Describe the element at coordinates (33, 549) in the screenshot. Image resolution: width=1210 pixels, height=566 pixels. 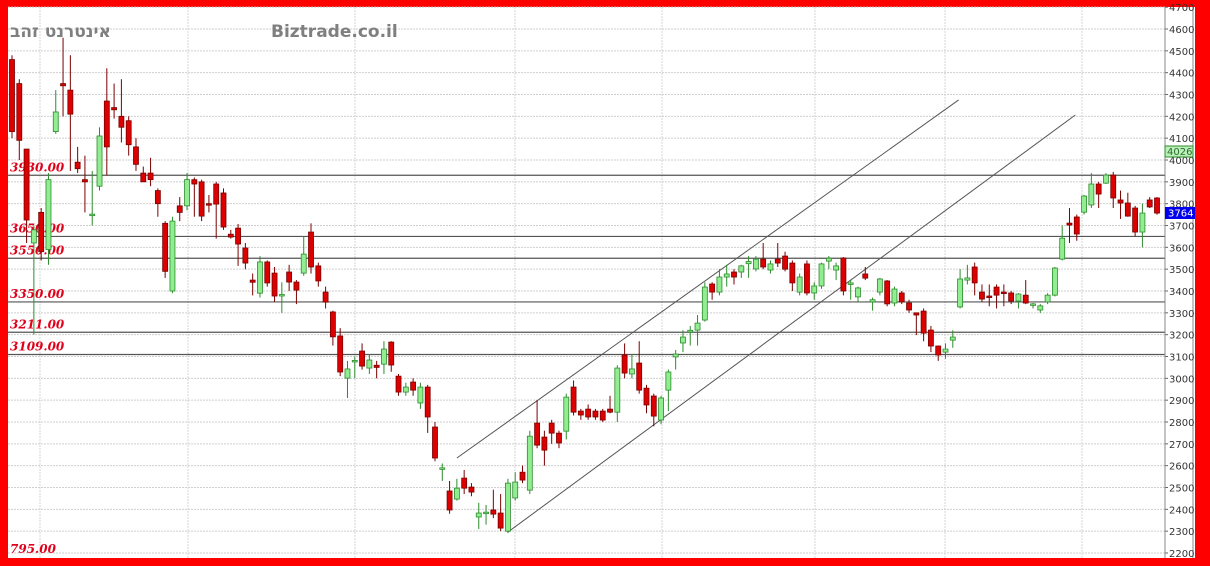
I see `bottom-level-label: 795.00` at that location.